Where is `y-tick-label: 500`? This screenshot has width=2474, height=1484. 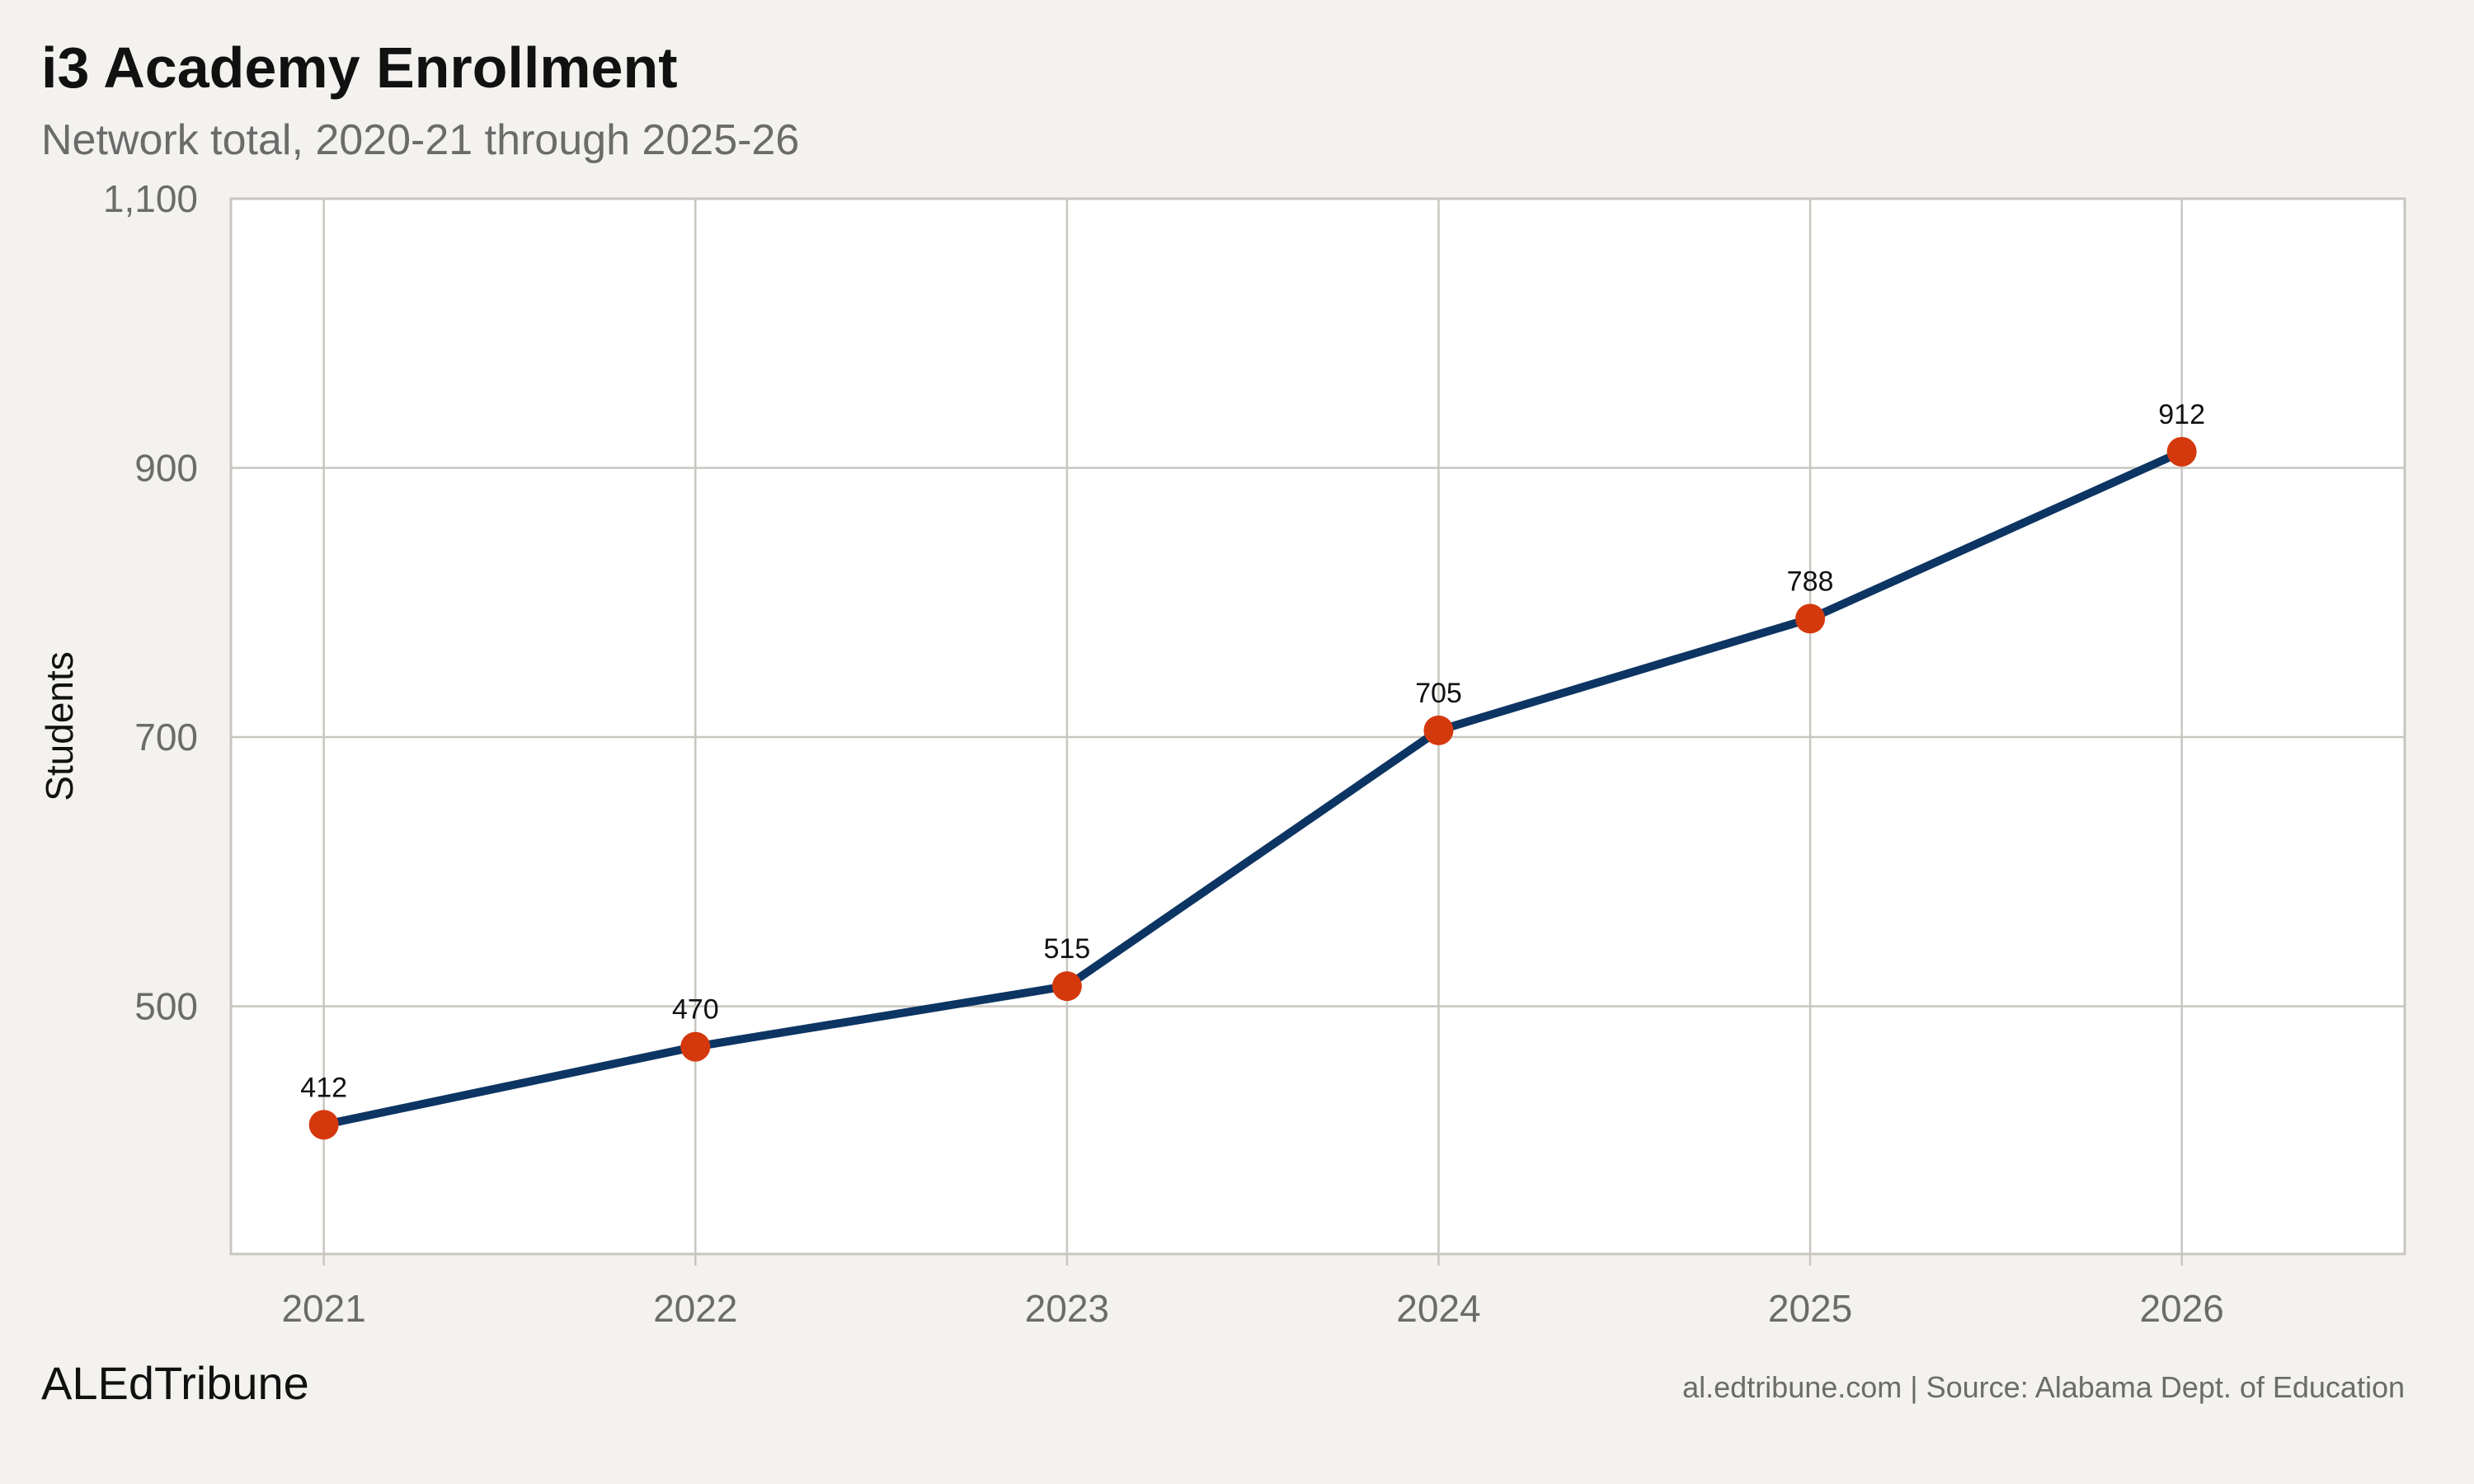
y-tick-label: 500 is located at coordinates (166, 1006).